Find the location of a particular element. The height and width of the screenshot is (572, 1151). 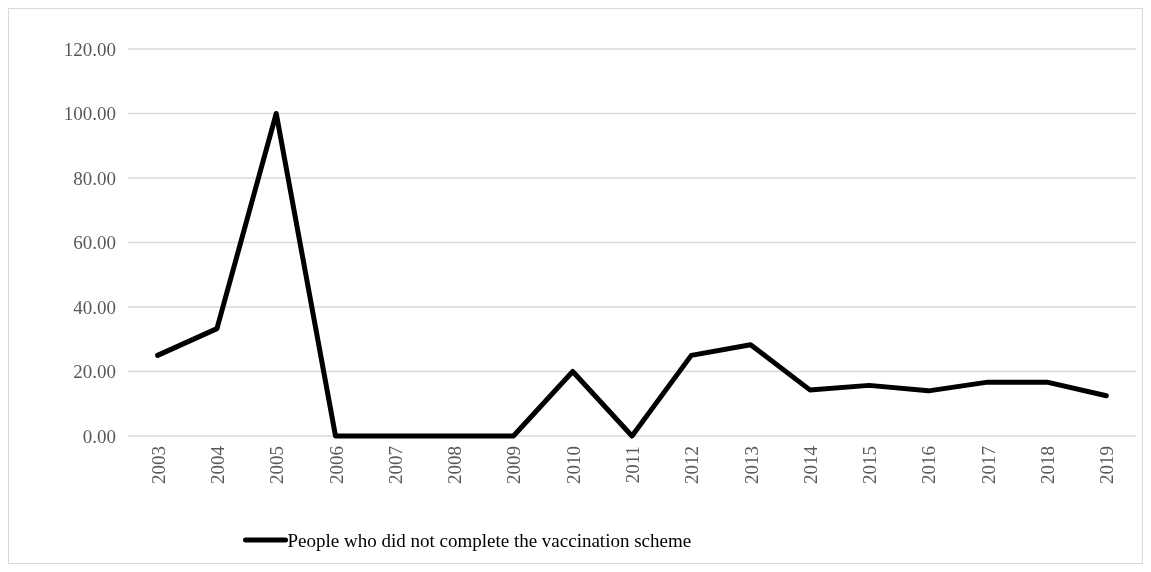

x-tick-label: 2003 is located at coordinates (158, 465).